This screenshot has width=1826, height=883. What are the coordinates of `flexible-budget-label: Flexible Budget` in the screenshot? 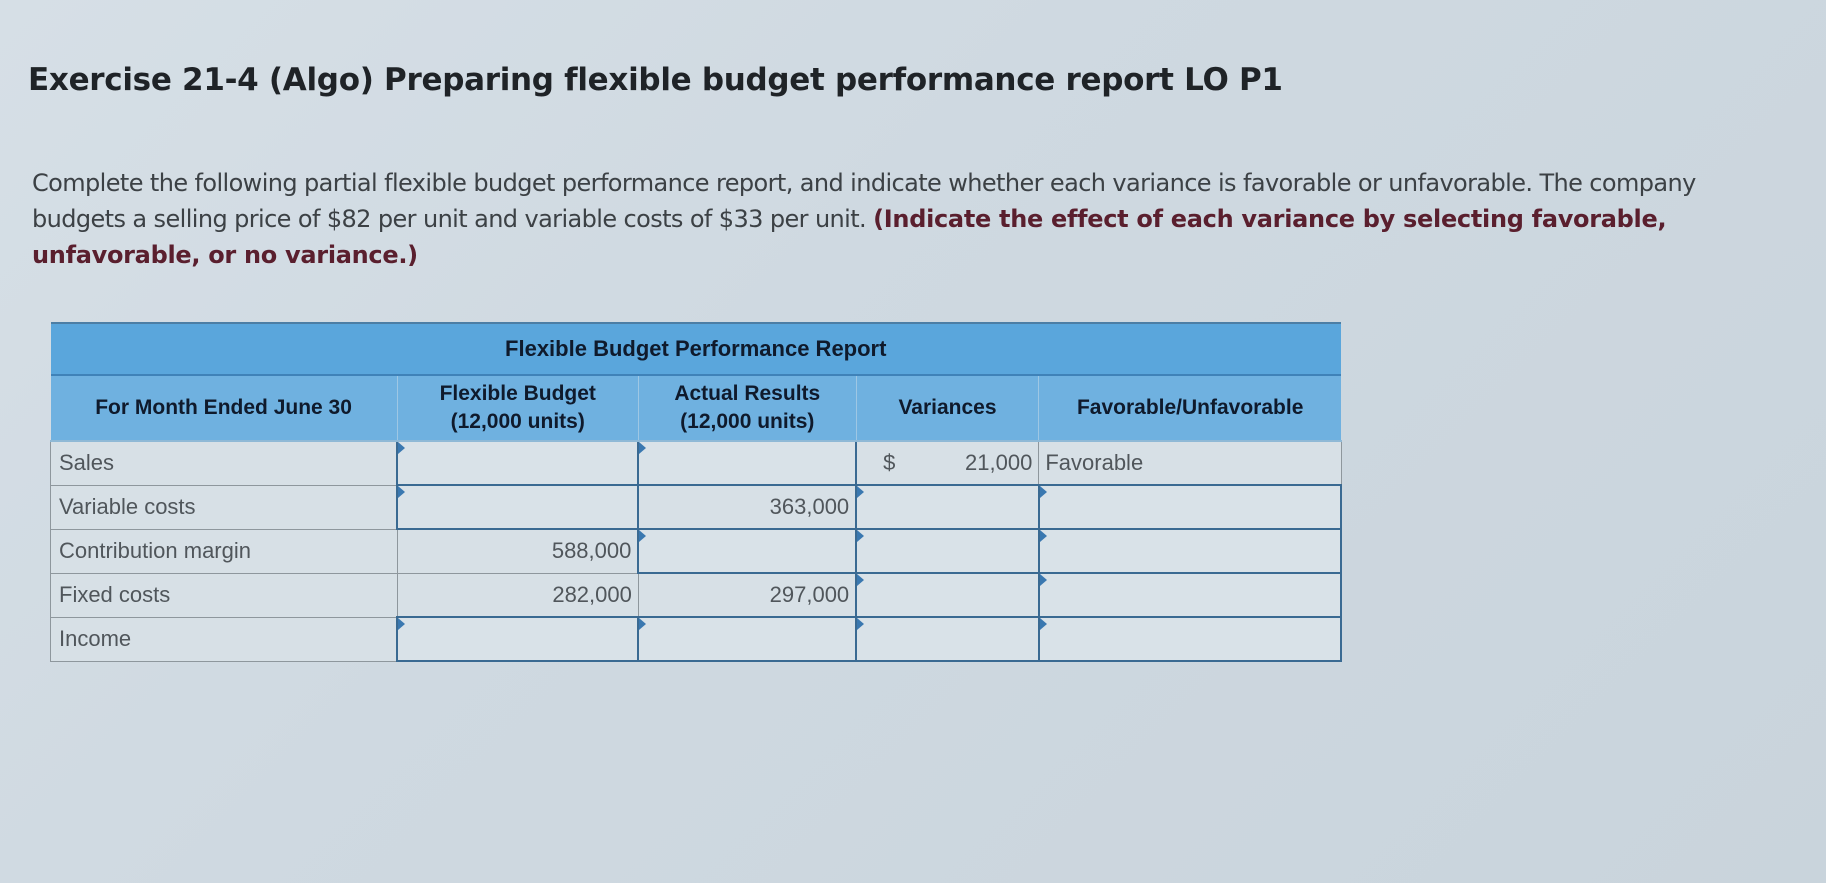 It's located at (517, 393).